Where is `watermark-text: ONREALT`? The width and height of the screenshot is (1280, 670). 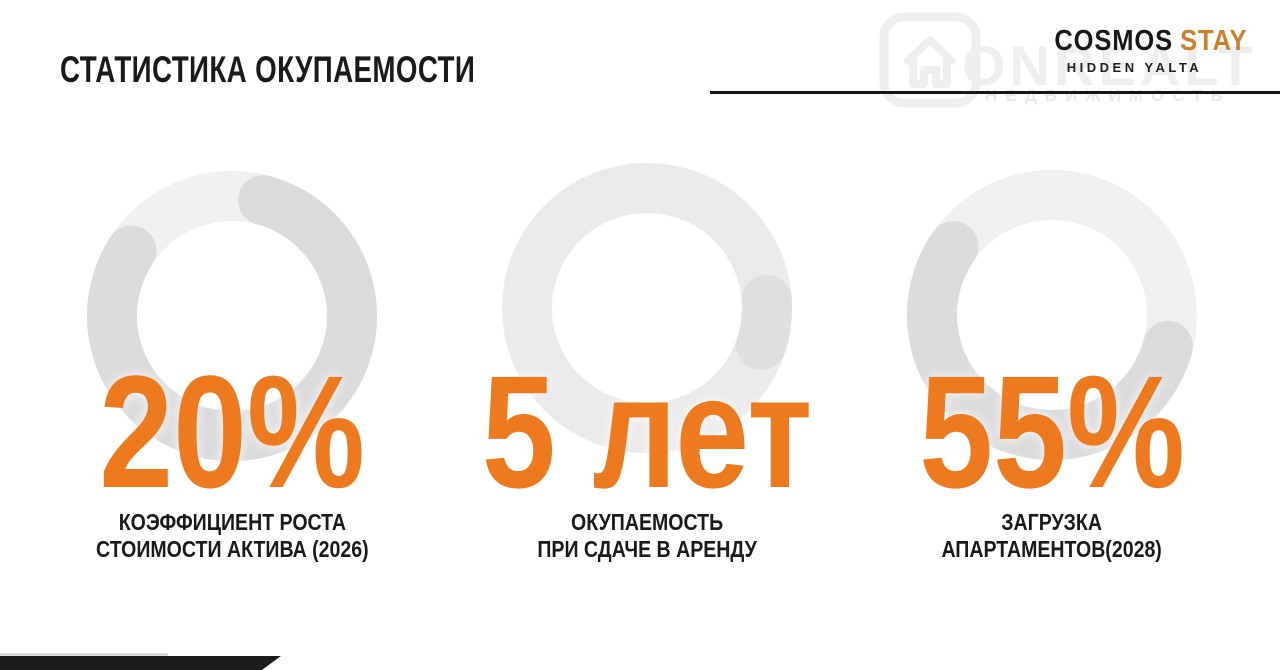
watermark-text: ONREALT is located at coordinates (1109, 65).